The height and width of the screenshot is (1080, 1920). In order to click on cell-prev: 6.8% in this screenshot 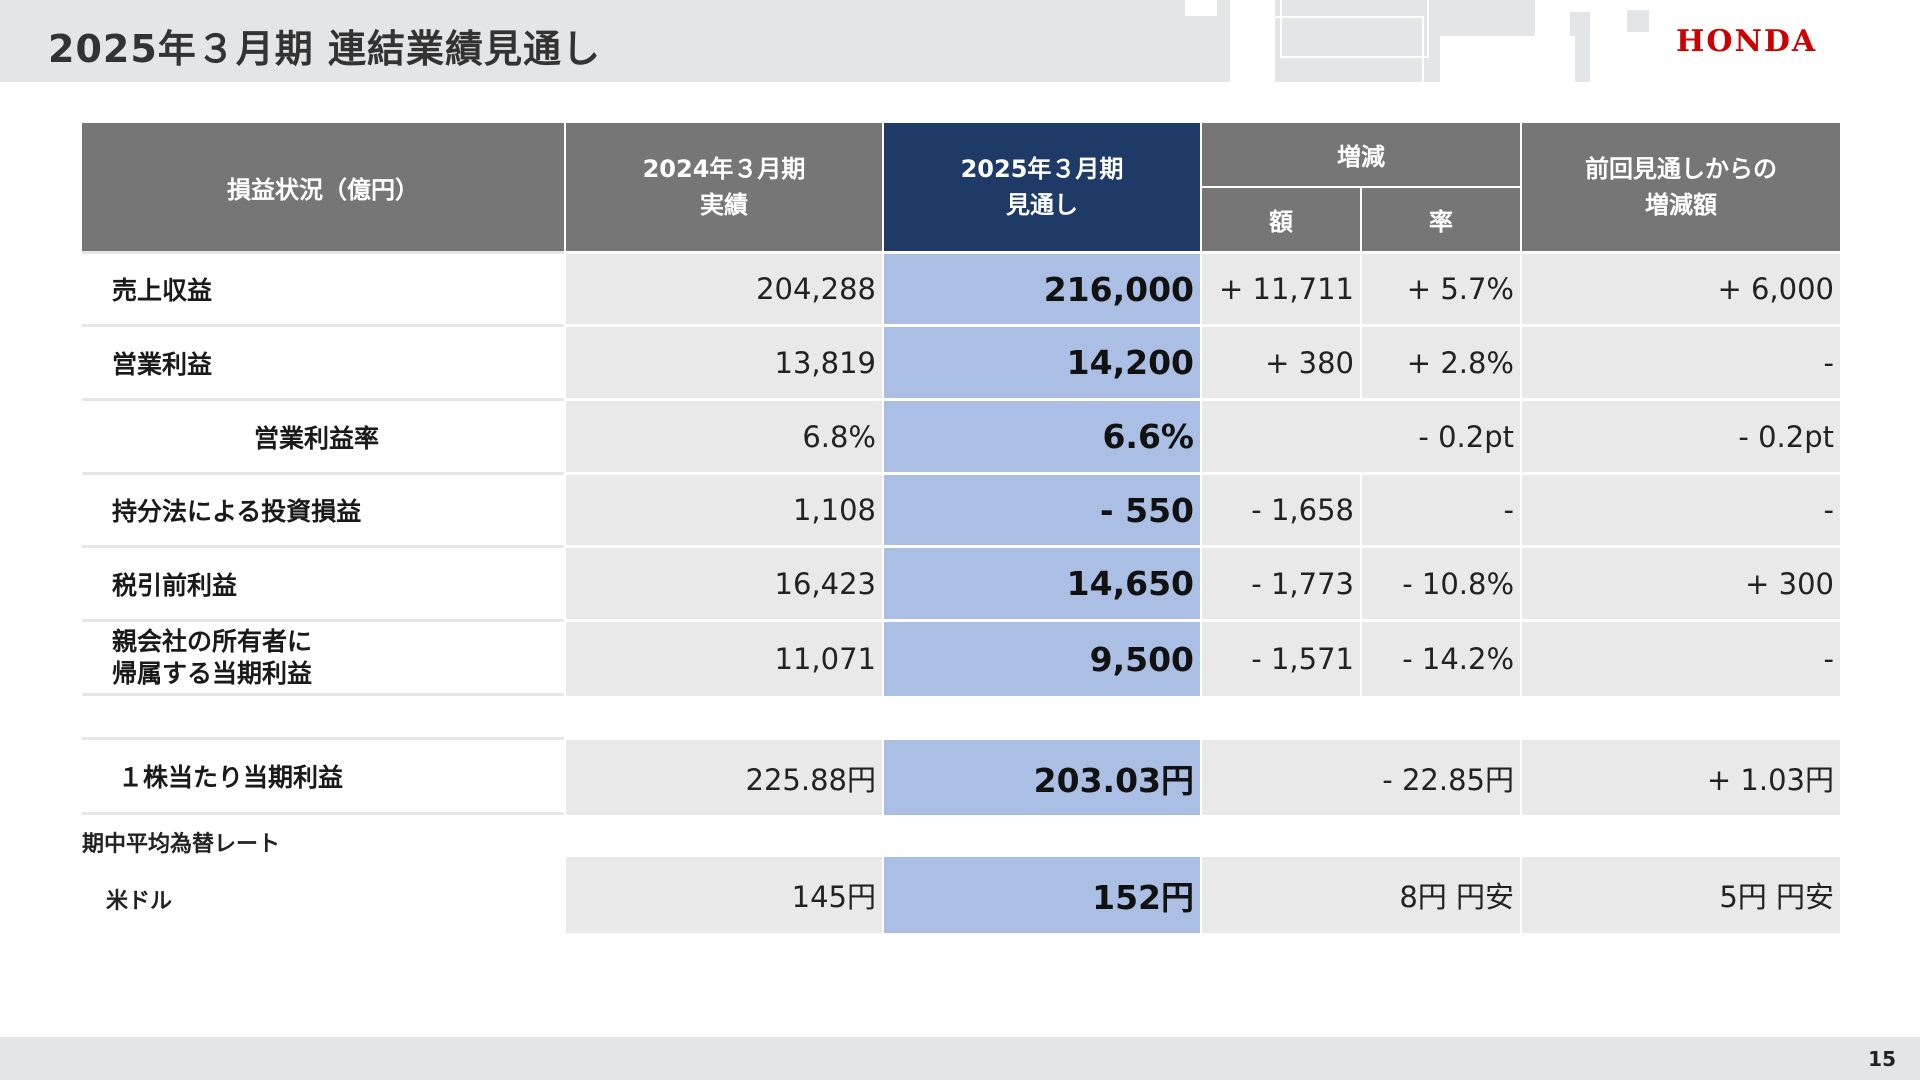, I will do `click(724, 436)`.